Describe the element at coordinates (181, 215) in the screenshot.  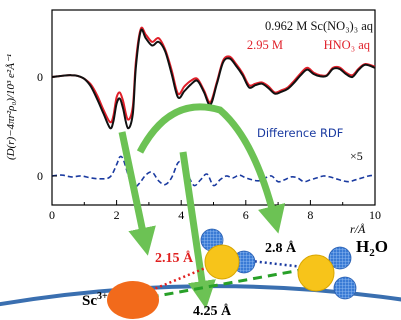
I see `x-tick-label: 4` at that location.